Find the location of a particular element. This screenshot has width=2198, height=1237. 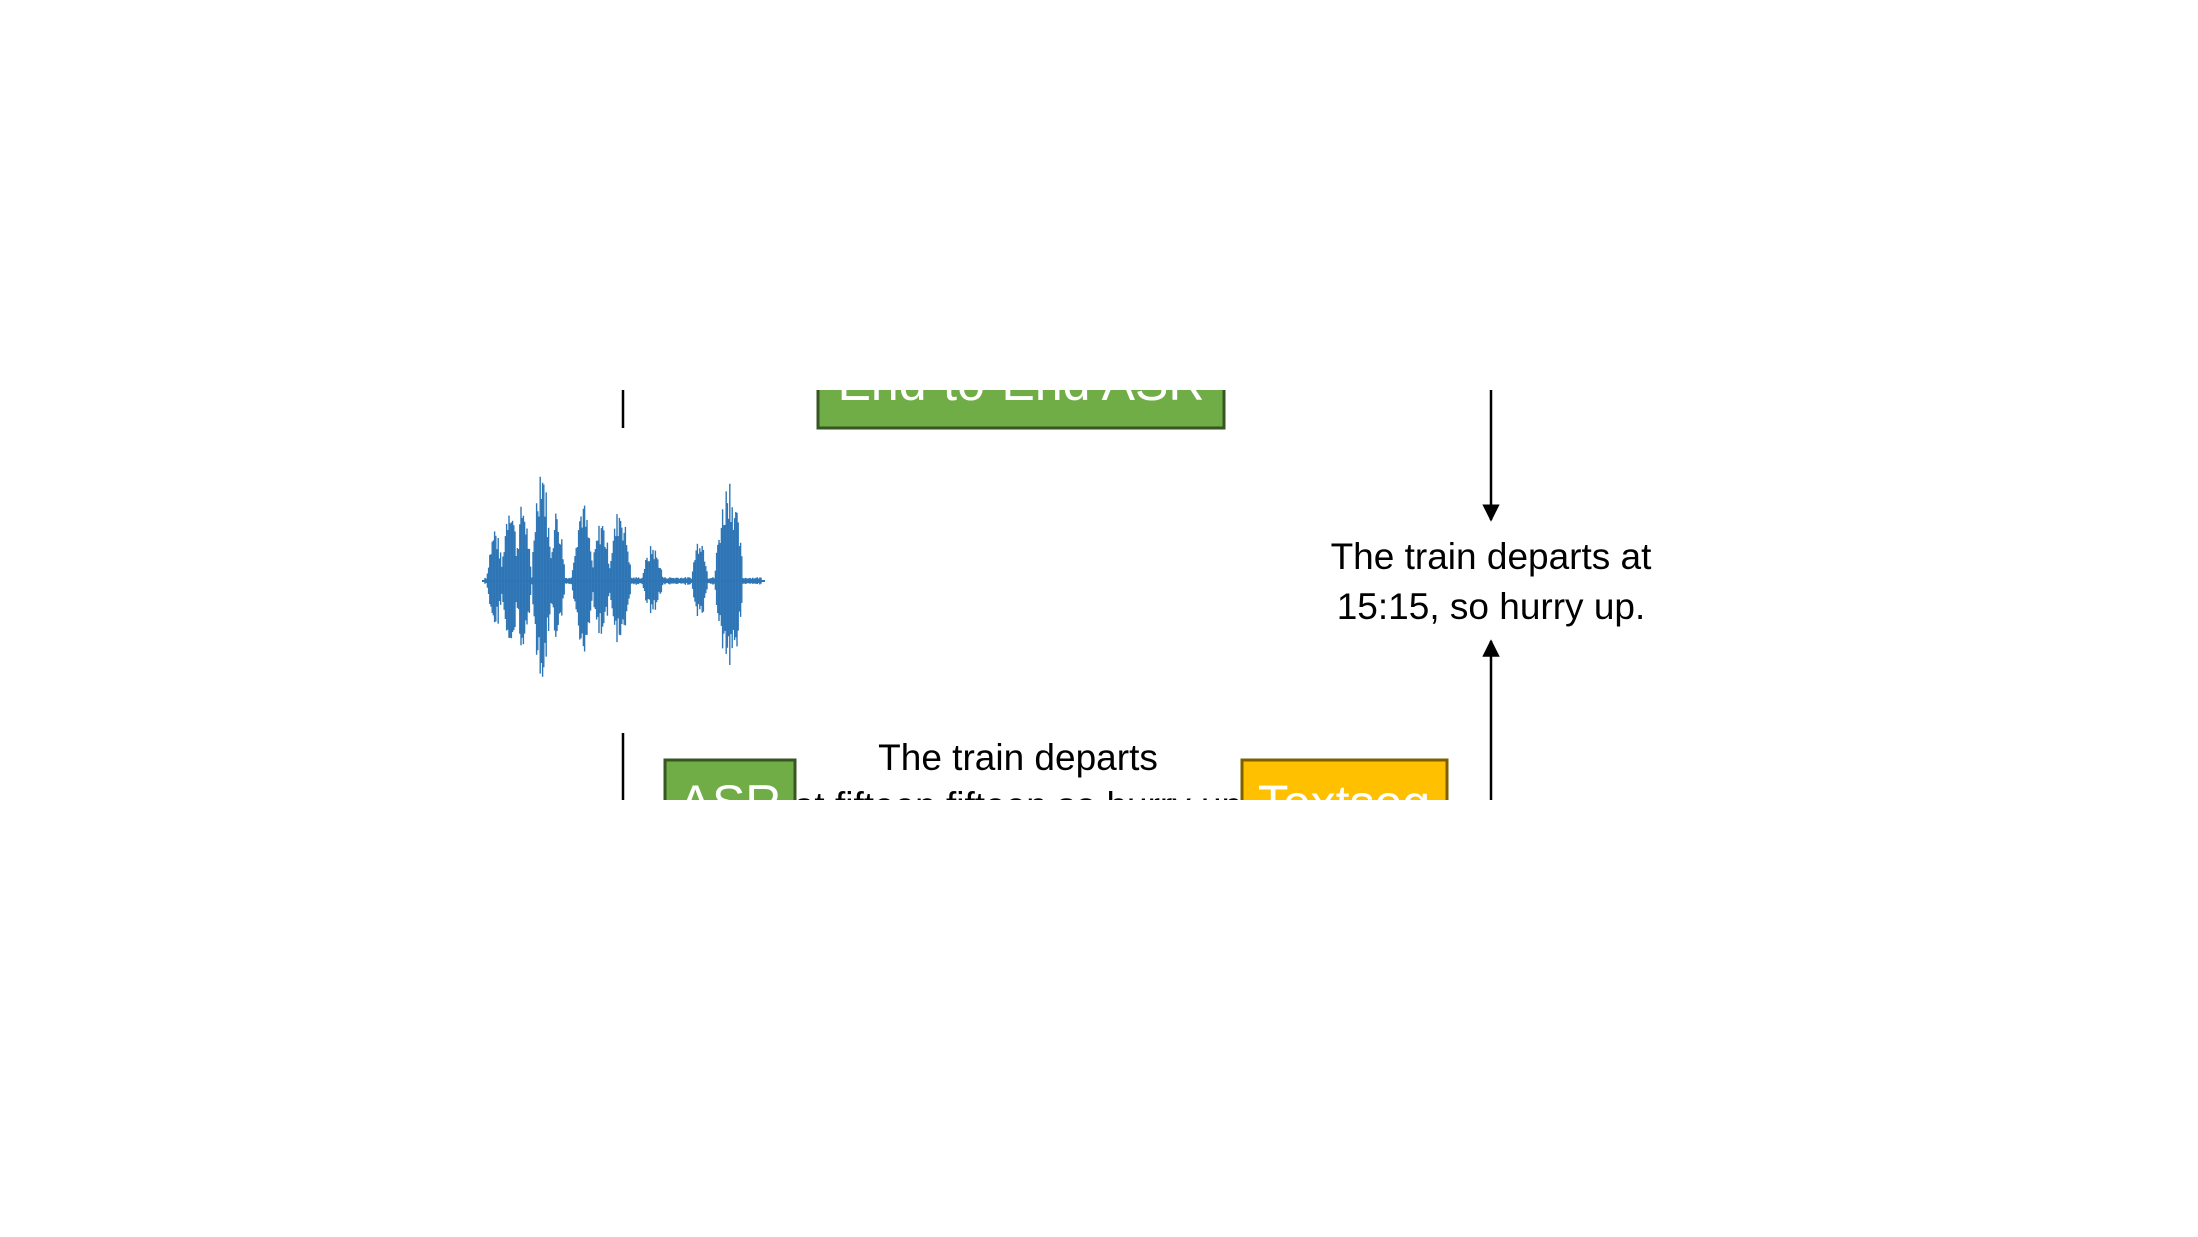

output-text: The train departs at 15:15, so hurry up. is located at coordinates (1492, 581).